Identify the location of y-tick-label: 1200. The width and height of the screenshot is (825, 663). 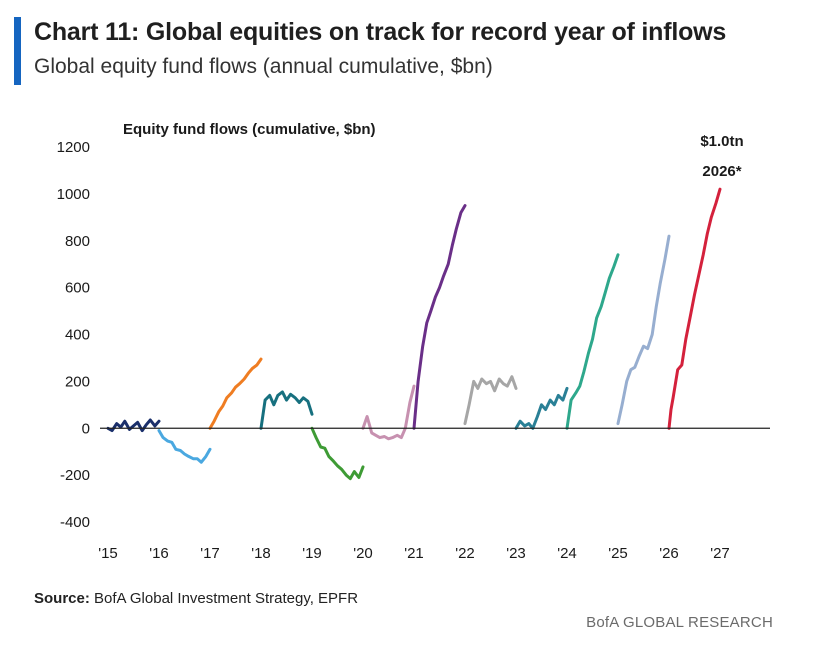
(73, 147).